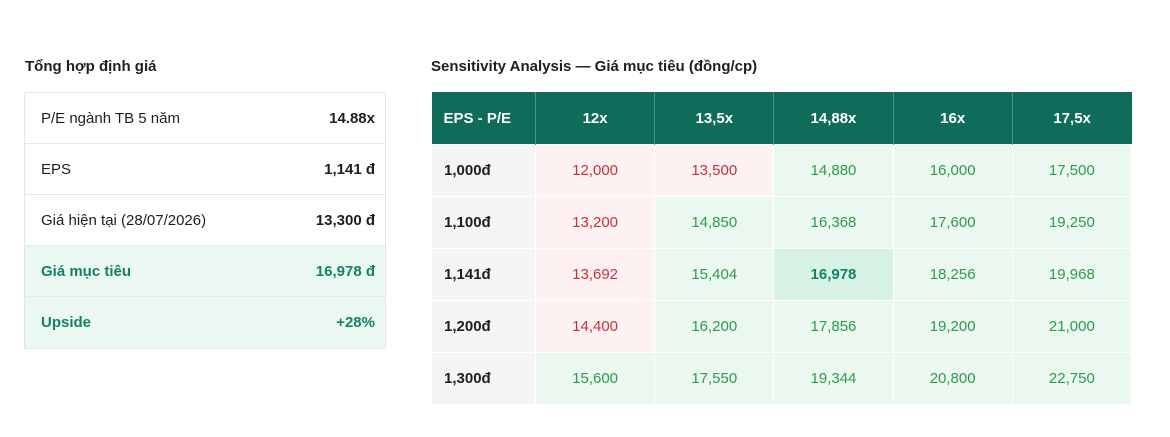 This screenshot has height=437, width=1170. I want to click on eps-row-label: 1,300đ, so click(483, 378).